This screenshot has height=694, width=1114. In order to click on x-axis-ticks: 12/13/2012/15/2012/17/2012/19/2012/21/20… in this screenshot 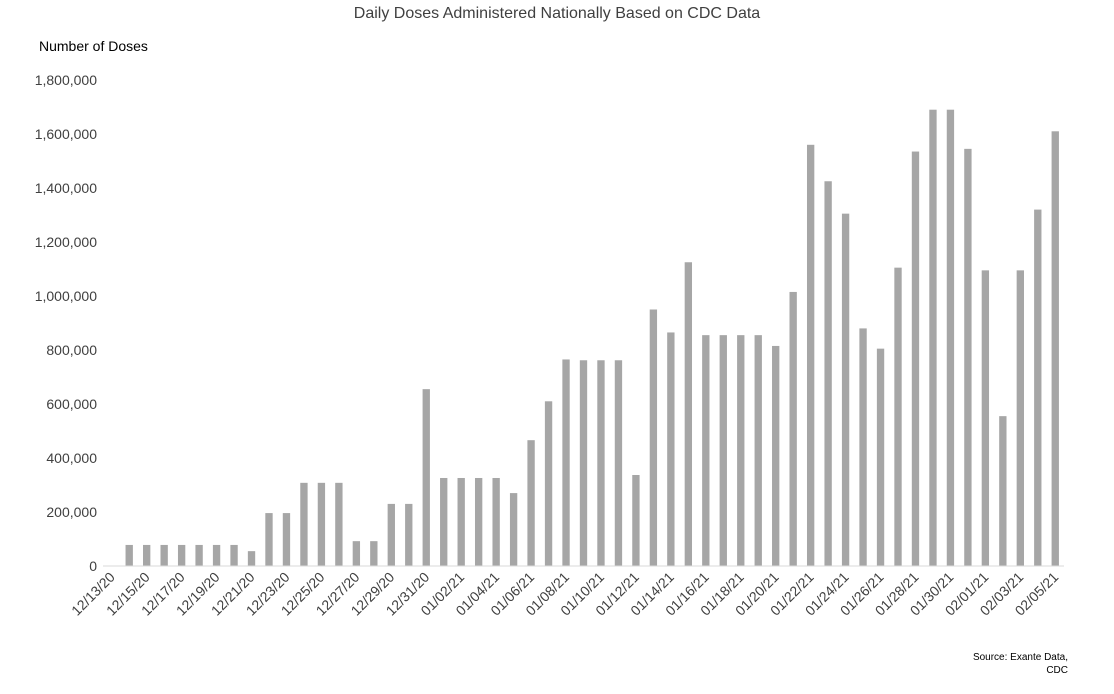, I will do `click(565, 594)`.